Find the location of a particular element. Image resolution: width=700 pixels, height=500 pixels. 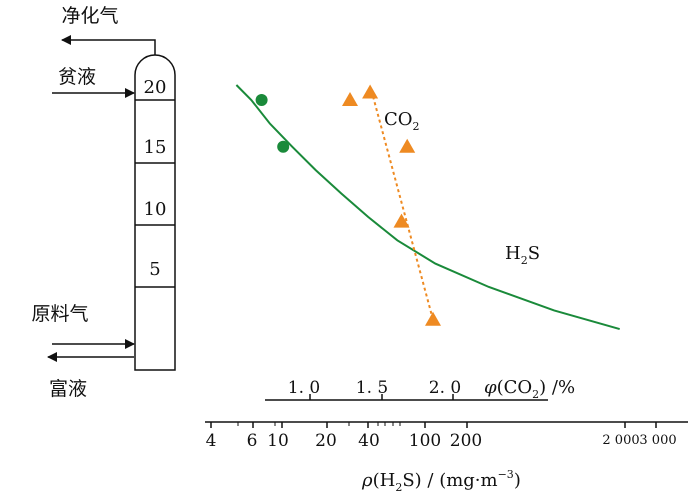

h2s-label-sub: 2 is located at coordinates (524, 260).